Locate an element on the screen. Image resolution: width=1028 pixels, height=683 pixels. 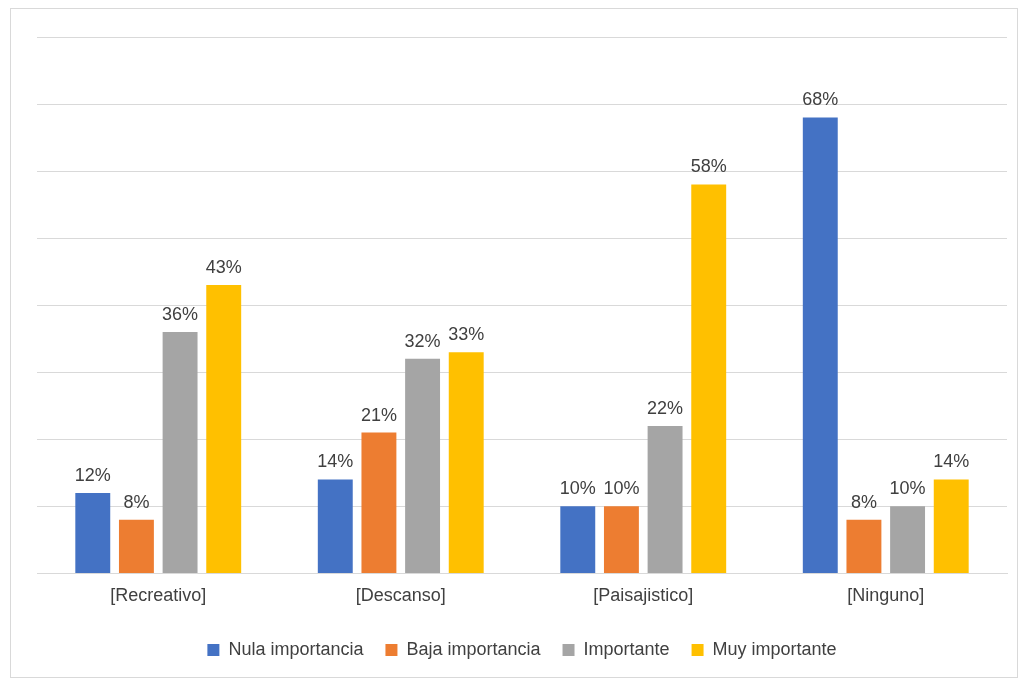
data-label: 43% is located at coordinates (223, 267).